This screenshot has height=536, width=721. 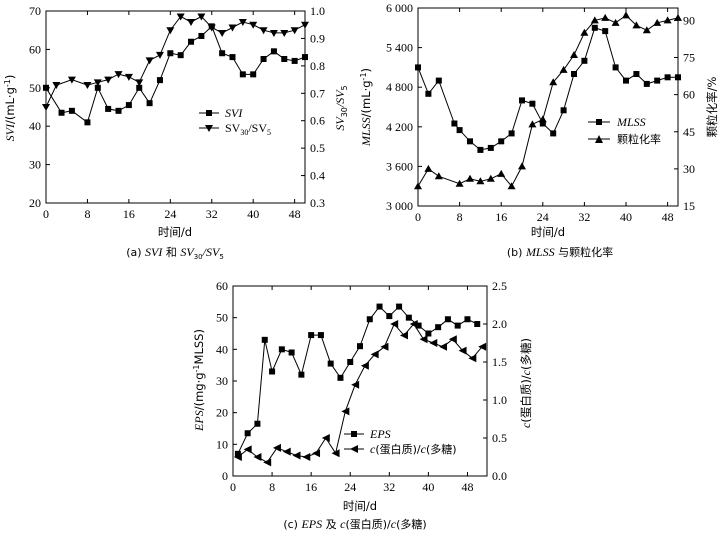 I want to click on legend-marker-svi, so click(x=209, y=113).